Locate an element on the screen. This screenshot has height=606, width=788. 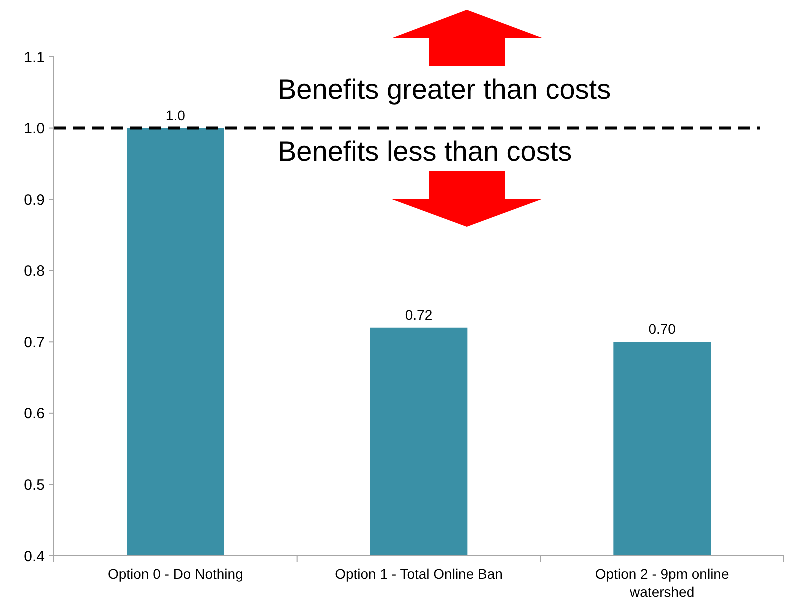
y-tick-label: 1.0 is located at coordinates (34, 129).